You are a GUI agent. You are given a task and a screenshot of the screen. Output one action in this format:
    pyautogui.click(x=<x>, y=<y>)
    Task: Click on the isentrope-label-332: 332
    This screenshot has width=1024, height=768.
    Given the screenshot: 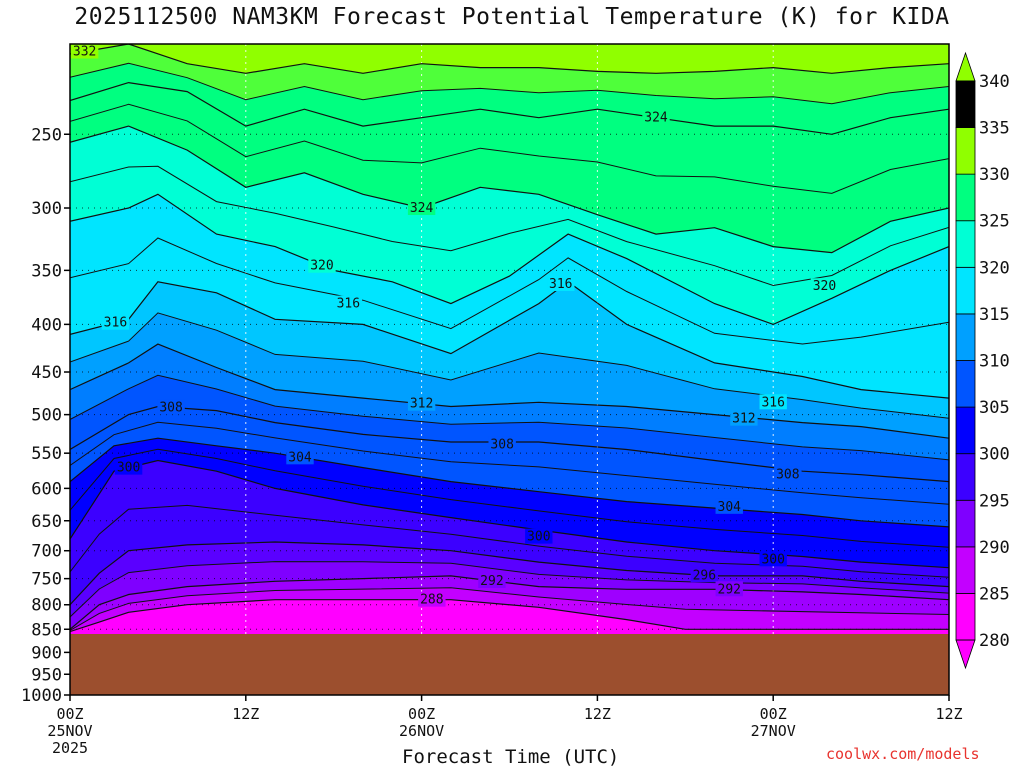 What is the action you would take?
    pyautogui.click(x=84, y=52)
    